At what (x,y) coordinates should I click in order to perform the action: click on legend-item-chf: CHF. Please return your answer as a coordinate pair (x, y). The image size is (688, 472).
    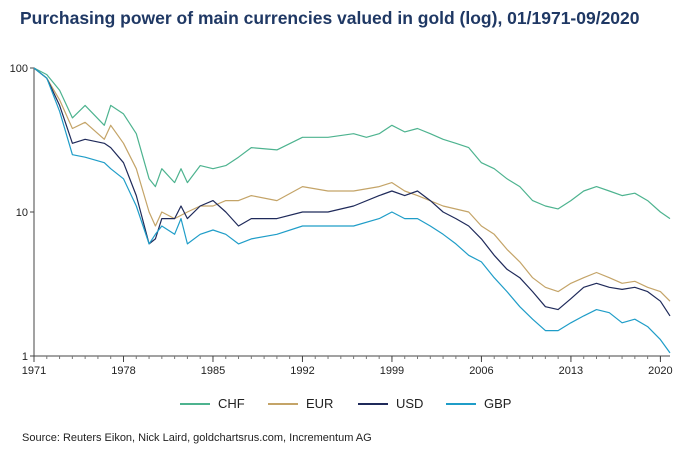
    Looking at the image, I should click on (212, 403).